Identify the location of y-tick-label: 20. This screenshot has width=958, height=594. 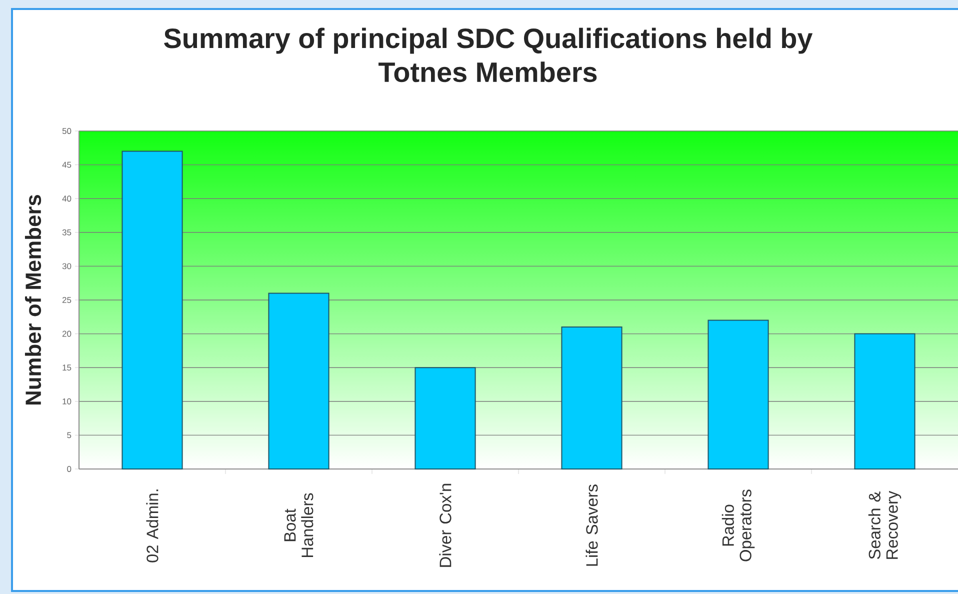
(67, 333).